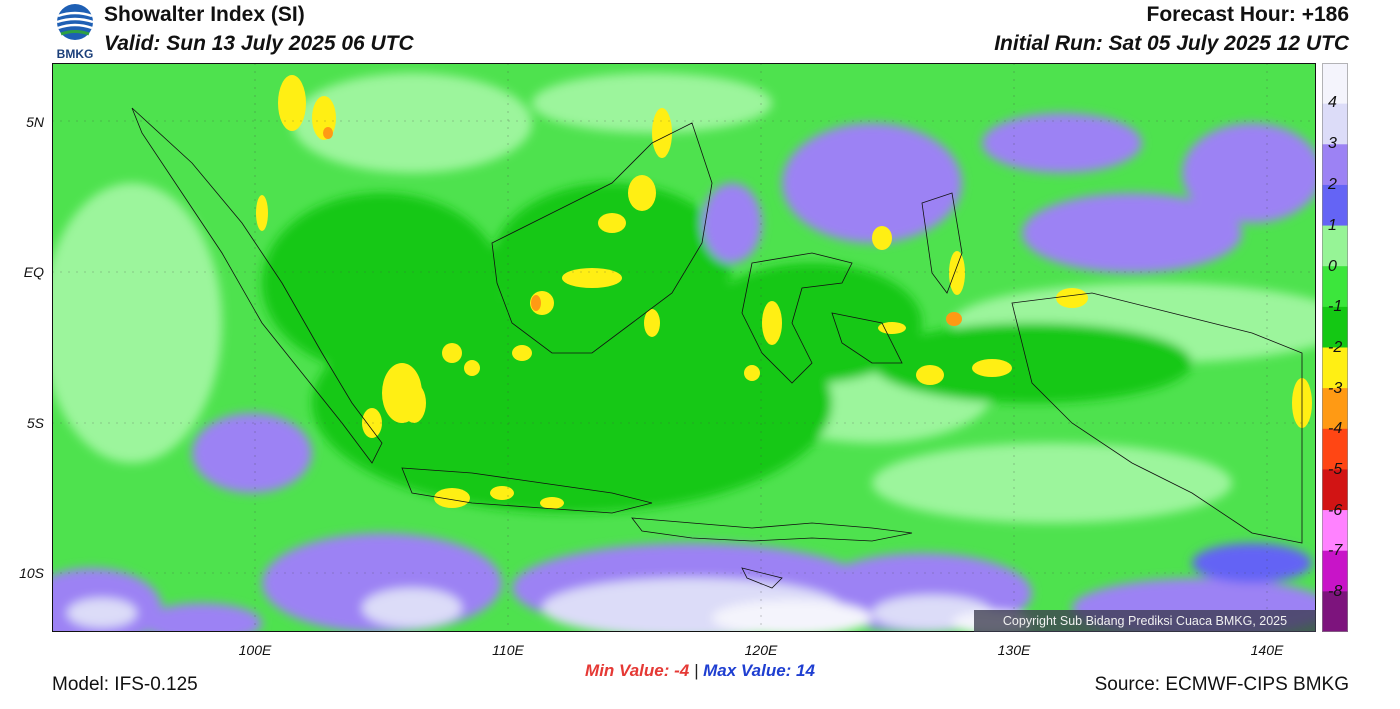 This screenshot has width=1400, height=709. Describe the element at coordinates (204, 14) in the screenshot. I see `chart-title: Showalter Index (SI)` at that location.